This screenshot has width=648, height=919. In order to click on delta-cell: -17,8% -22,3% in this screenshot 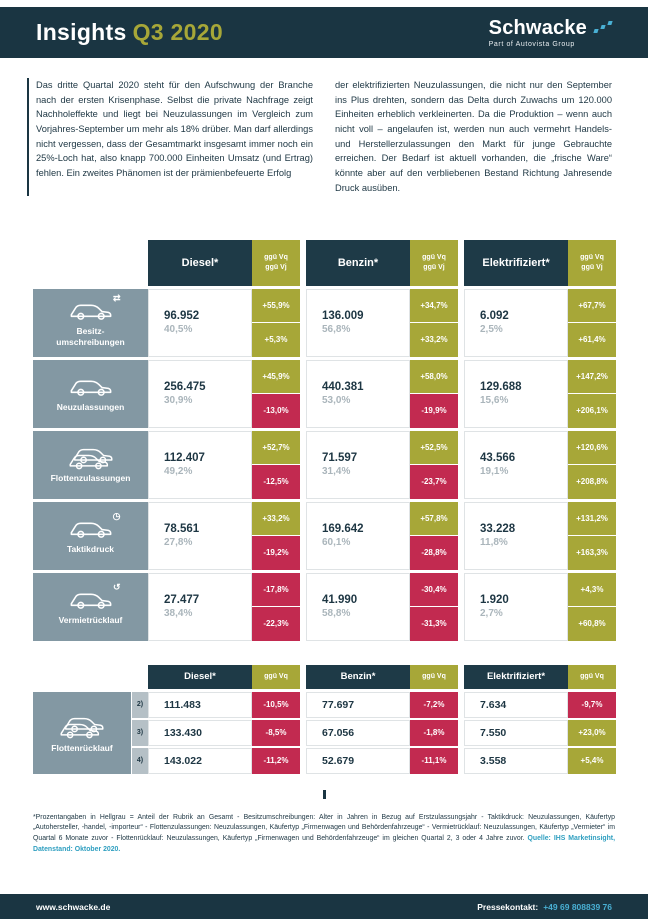, I will do `click(276, 606)`.